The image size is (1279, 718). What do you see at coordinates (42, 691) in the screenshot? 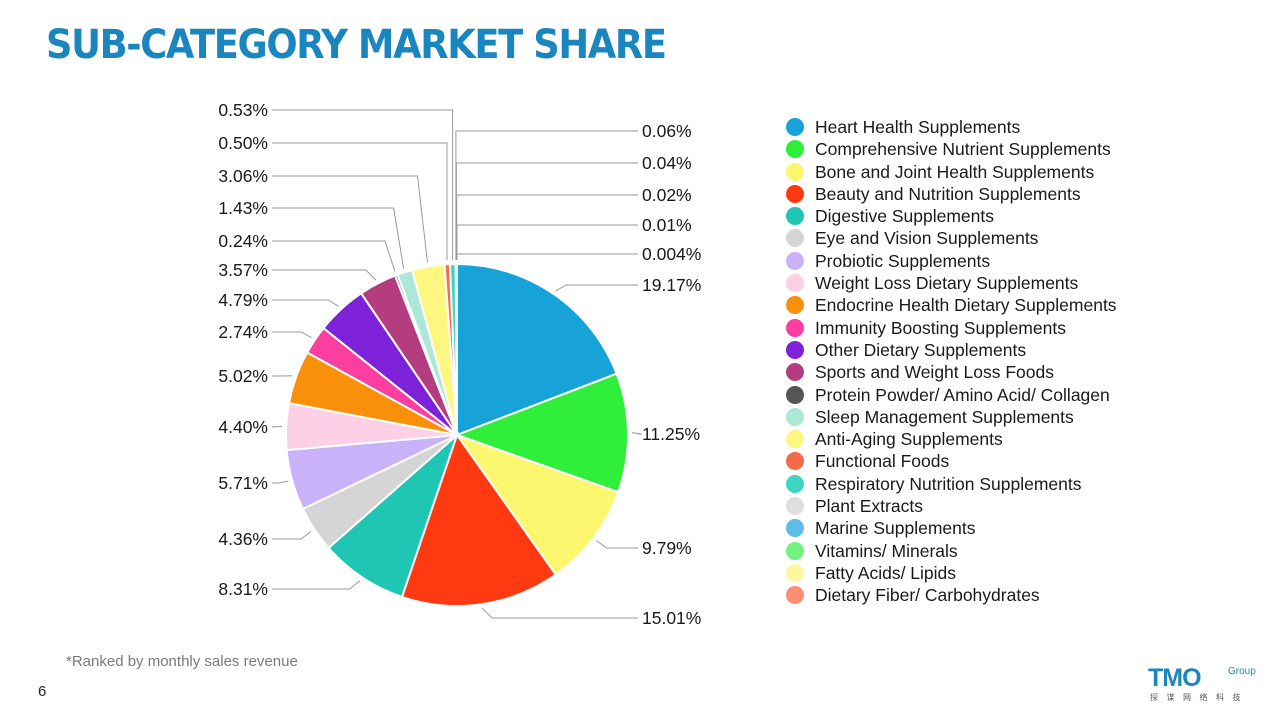
I see `page-number: 6` at bounding box center [42, 691].